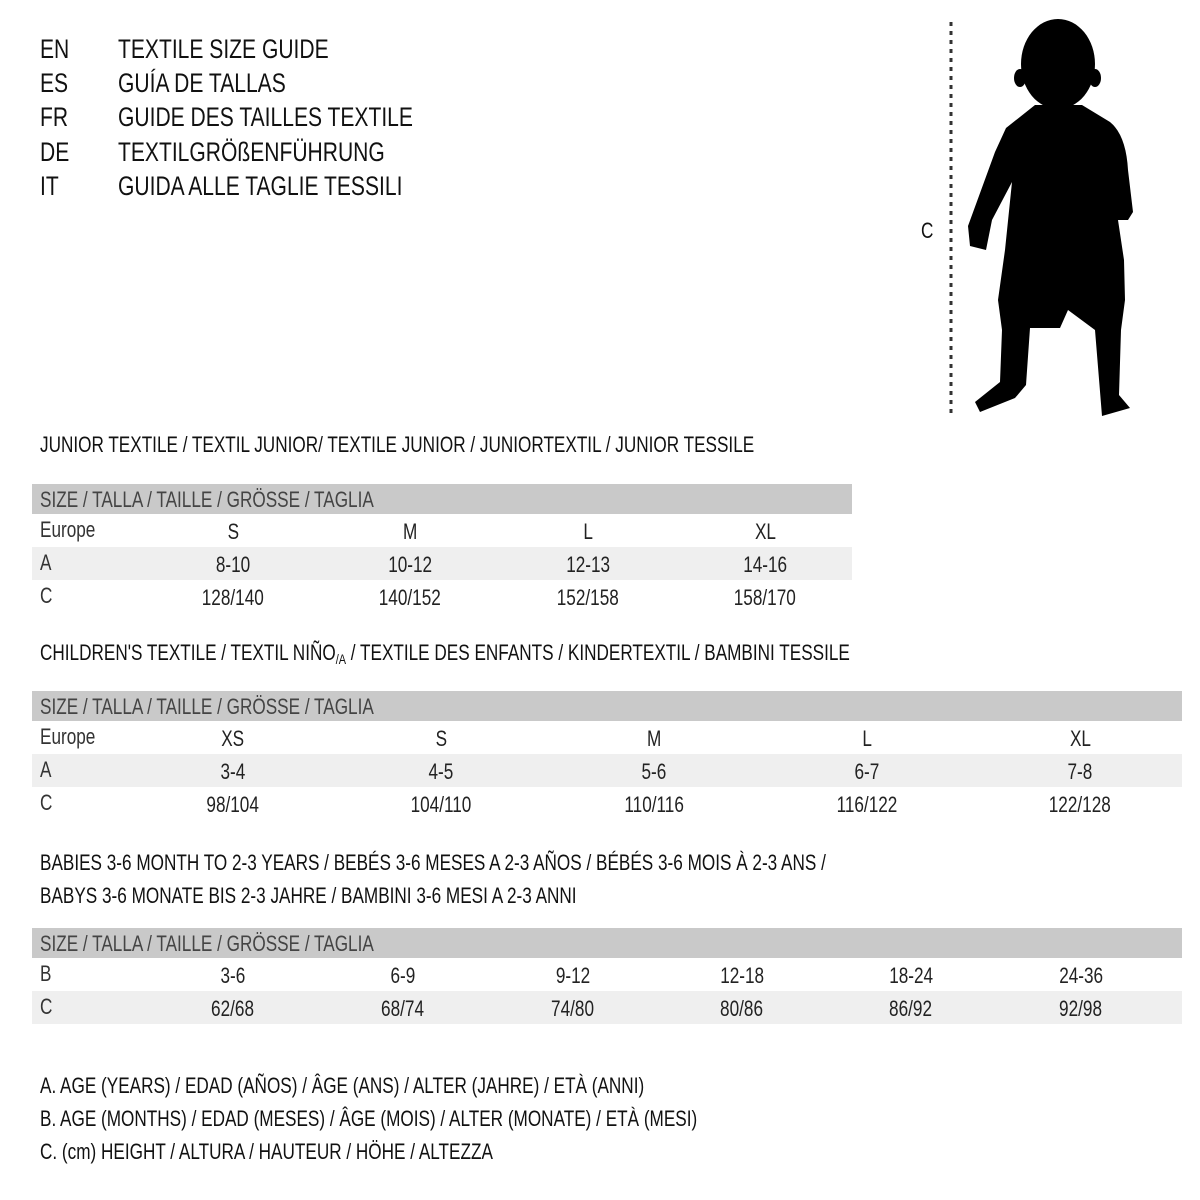  Describe the element at coordinates (260, 186) in the screenshot. I see `title-text: GUIDA ALLE TAGLIE TESSILI` at that location.